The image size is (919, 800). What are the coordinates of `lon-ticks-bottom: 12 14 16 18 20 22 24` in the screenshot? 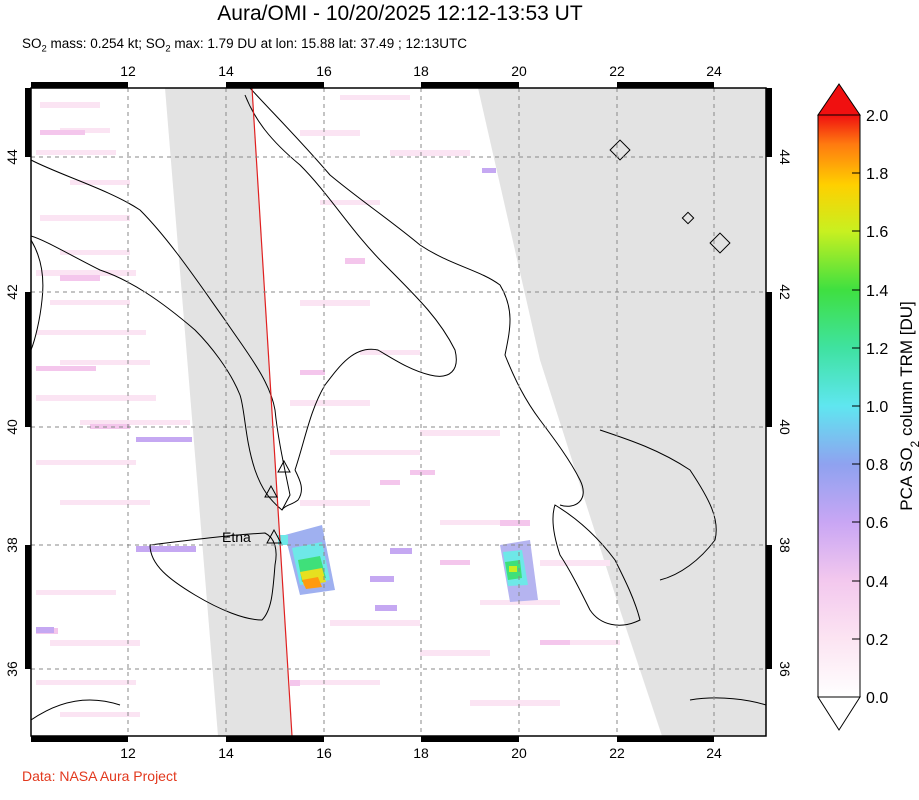 It's located at (421, 753).